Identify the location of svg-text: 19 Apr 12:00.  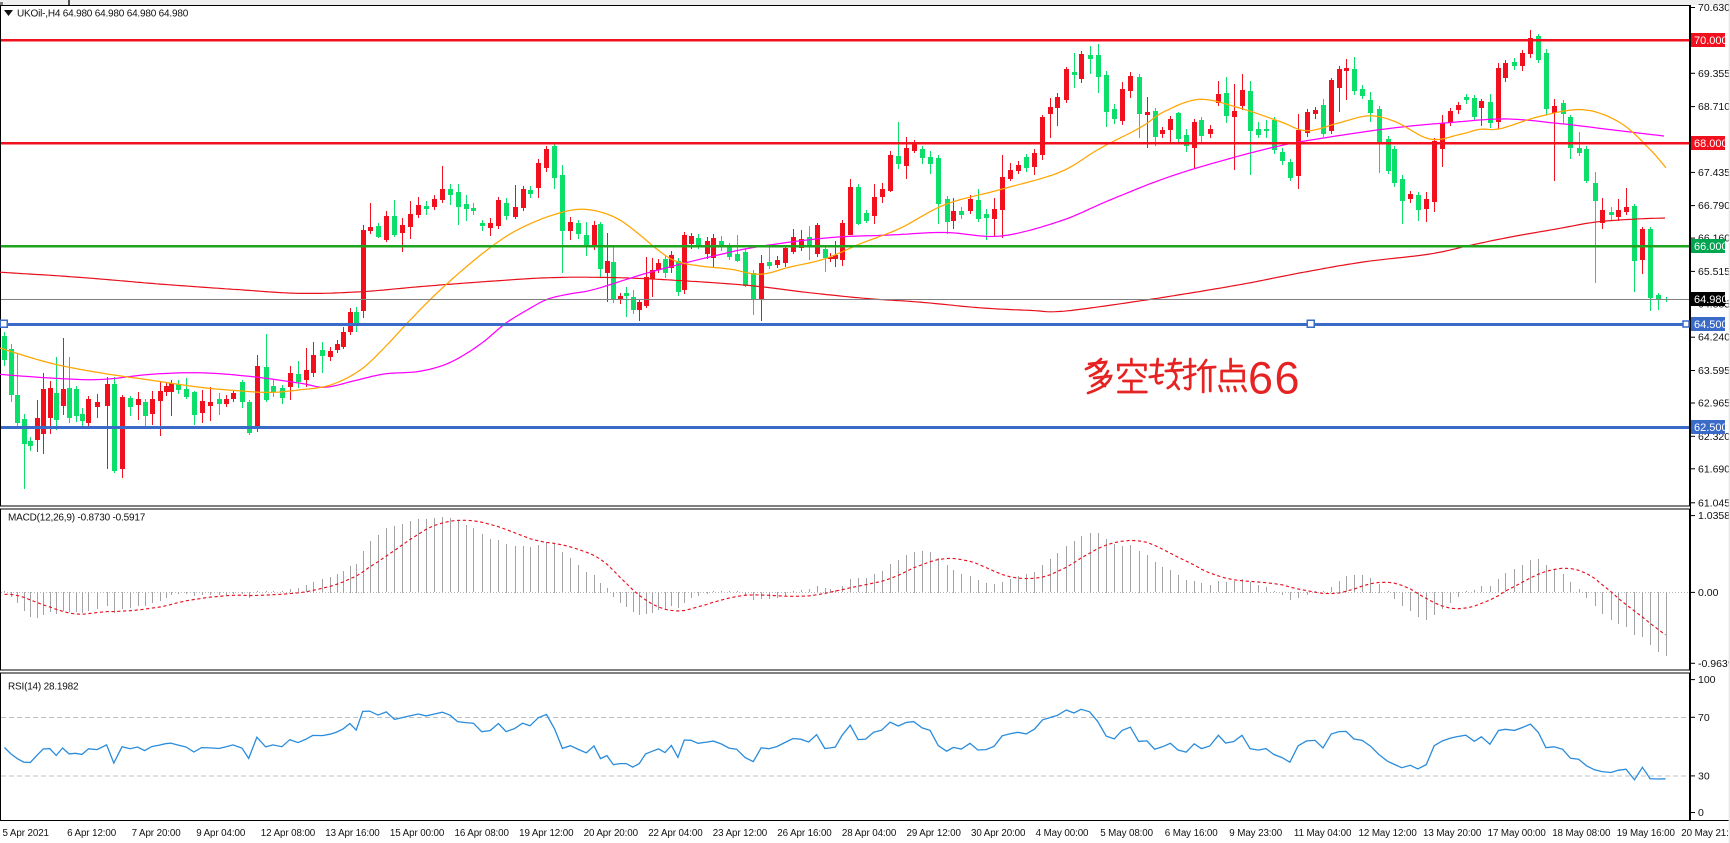
(546, 833).